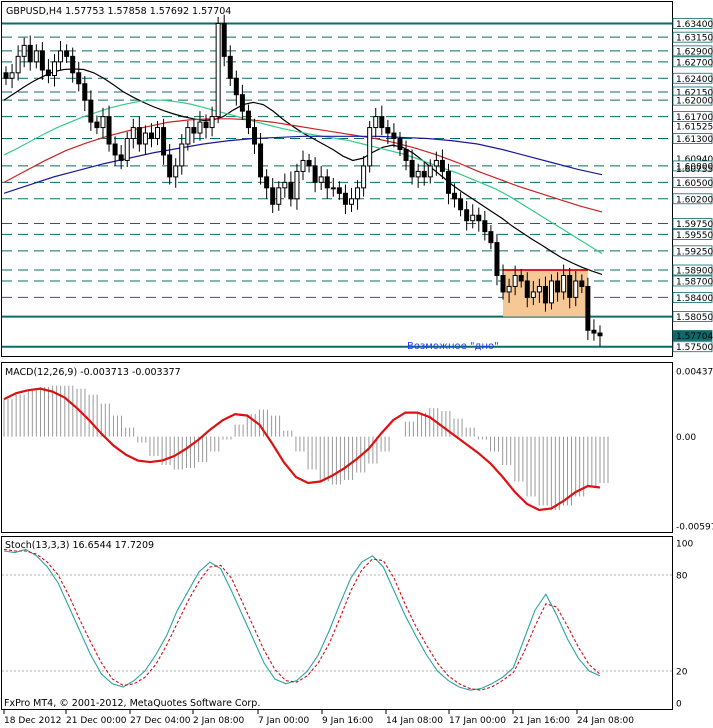  I want to click on time-label: 27 Dec 04:00, so click(160, 721).